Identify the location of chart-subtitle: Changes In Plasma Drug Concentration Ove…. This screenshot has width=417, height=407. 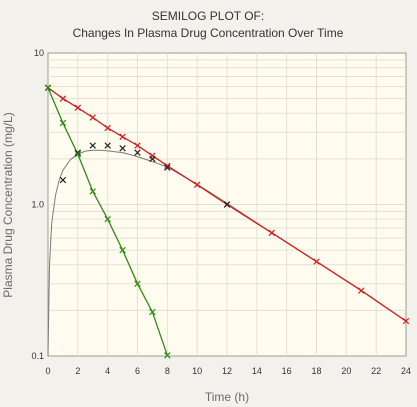
(208, 33).